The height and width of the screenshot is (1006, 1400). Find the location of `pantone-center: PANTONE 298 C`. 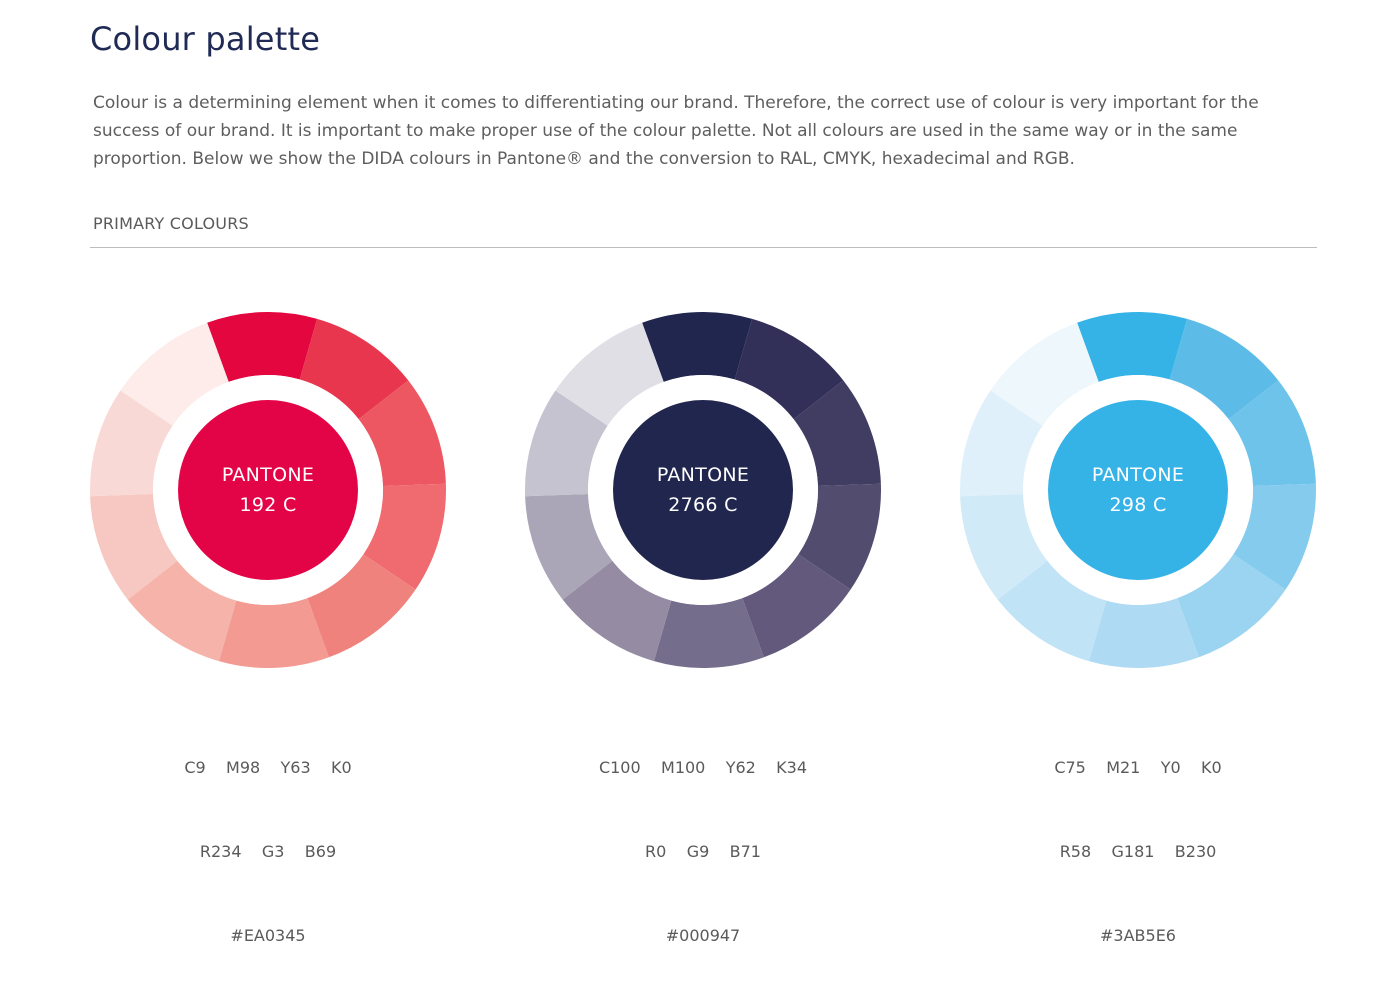

pantone-center: PANTONE 298 C is located at coordinates (1138, 490).